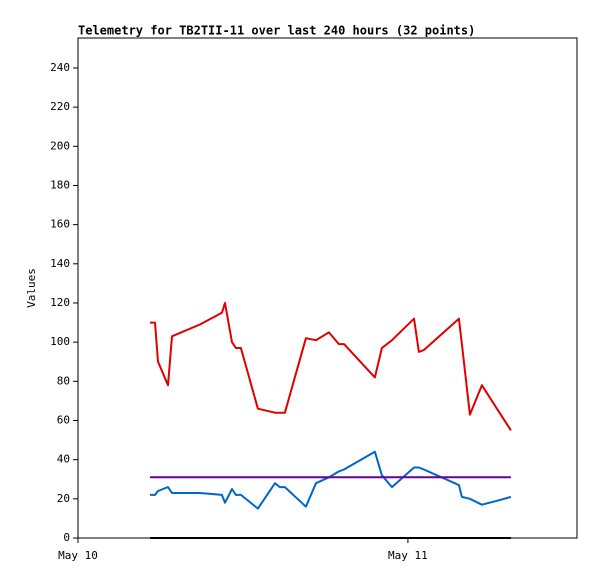 The width and height of the screenshot is (597, 579). What do you see at coordinates (60, 106) in the screenshot?
I see `y-tick-label: 220` at bounding box center [60, 106].